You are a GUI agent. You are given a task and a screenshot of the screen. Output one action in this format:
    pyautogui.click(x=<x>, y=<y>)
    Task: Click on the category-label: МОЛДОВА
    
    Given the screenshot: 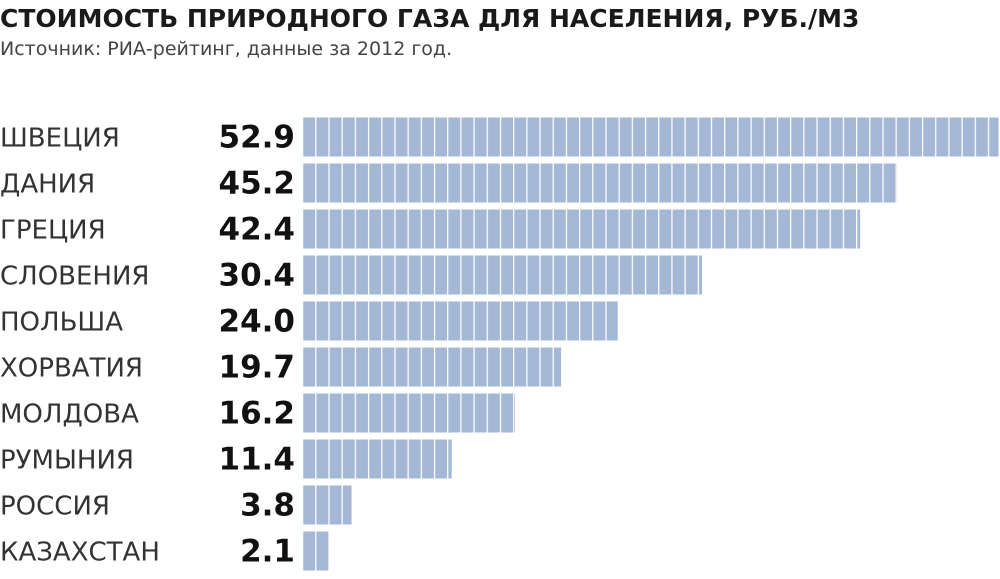 What is the action you would take?
    pyautogui.click(x=69, y=415)
    